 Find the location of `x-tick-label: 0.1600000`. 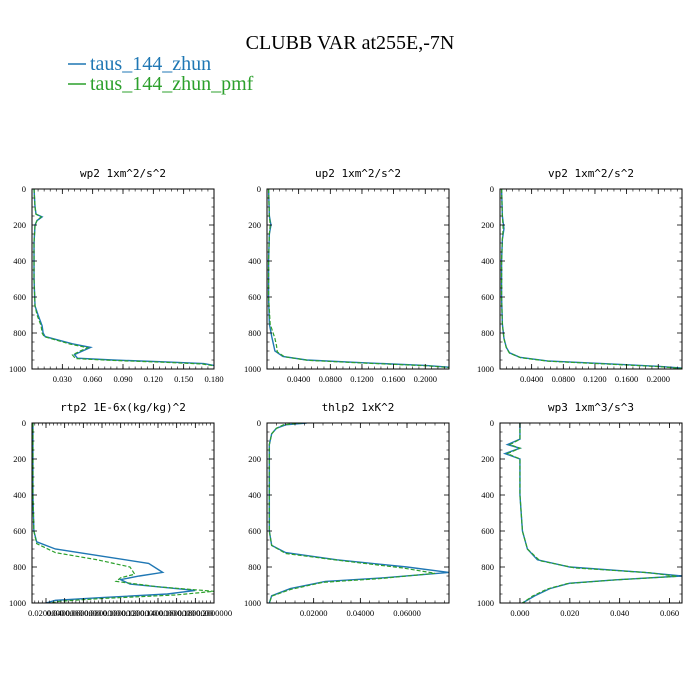

x-tick-label: 0.1600000 is located at coordinates (177, 613).